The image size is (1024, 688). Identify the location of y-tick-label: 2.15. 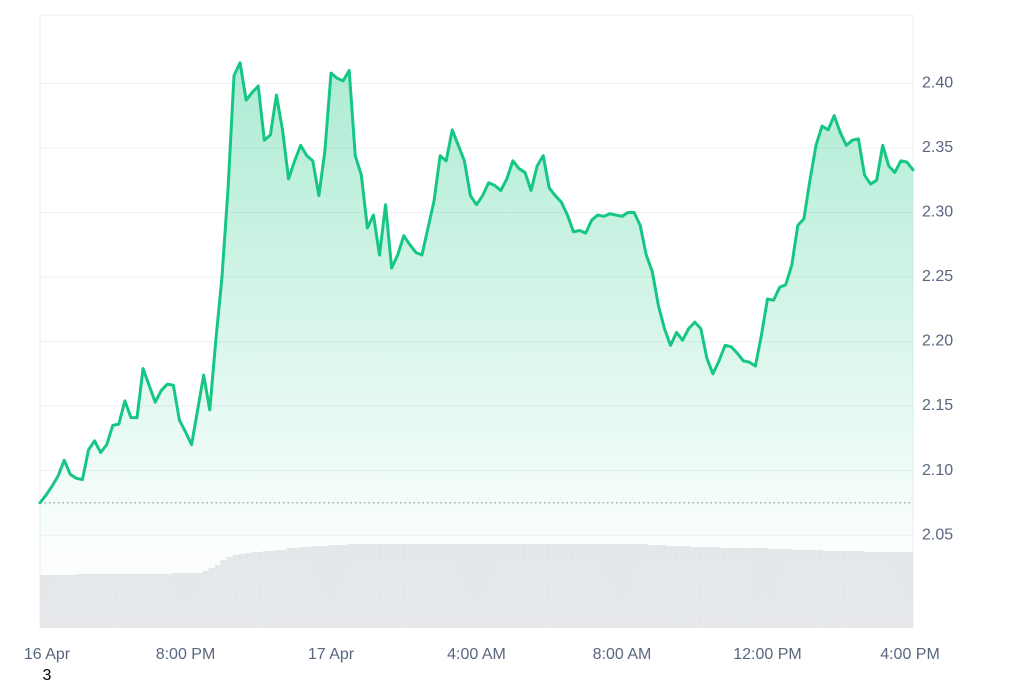
(937, 405).